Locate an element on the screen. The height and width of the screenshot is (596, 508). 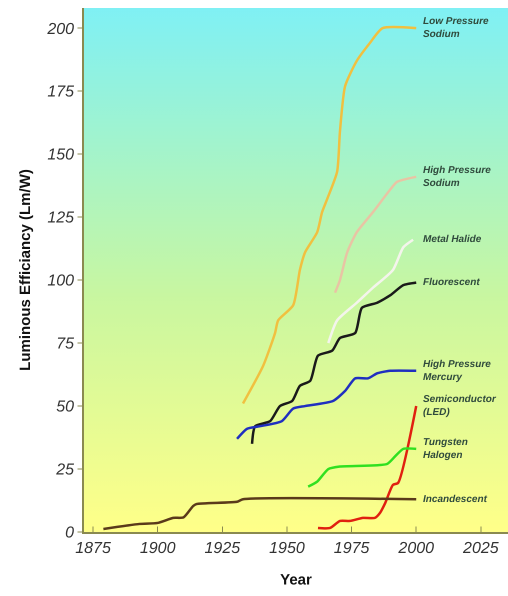
y-tick-label: 200 is located at coordinates (60, 29).